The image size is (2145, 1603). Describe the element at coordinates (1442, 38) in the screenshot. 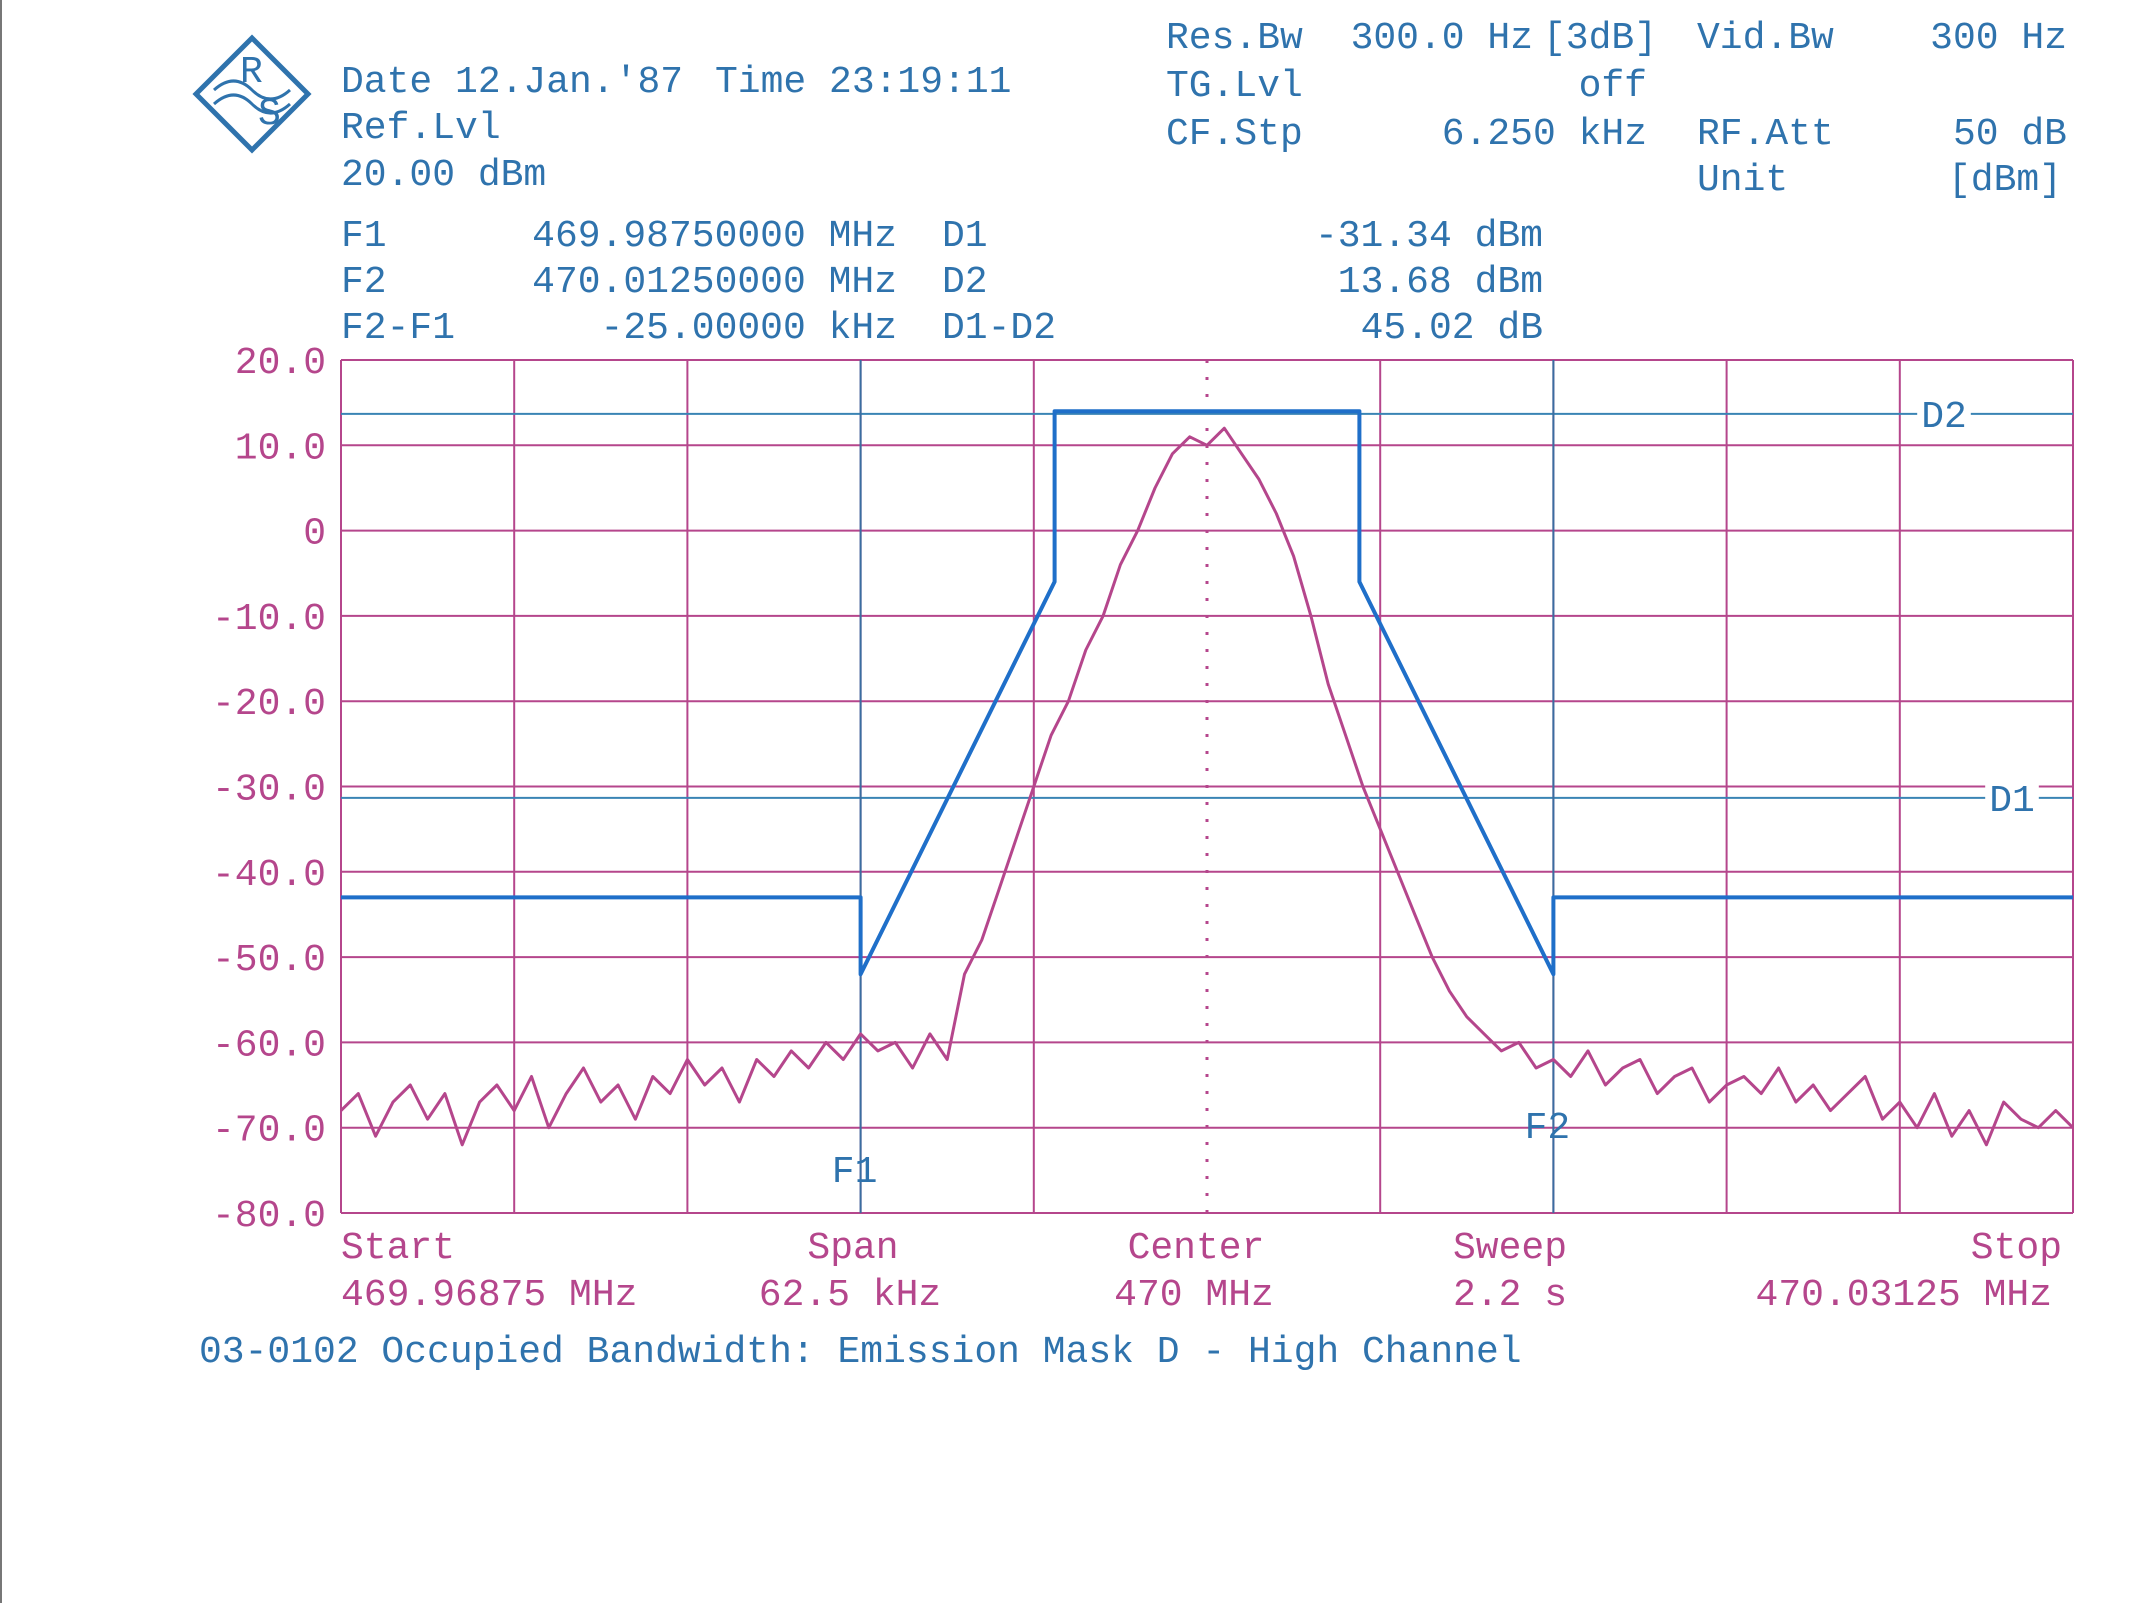

I see `header-text: 300.0 Hz` at that location.